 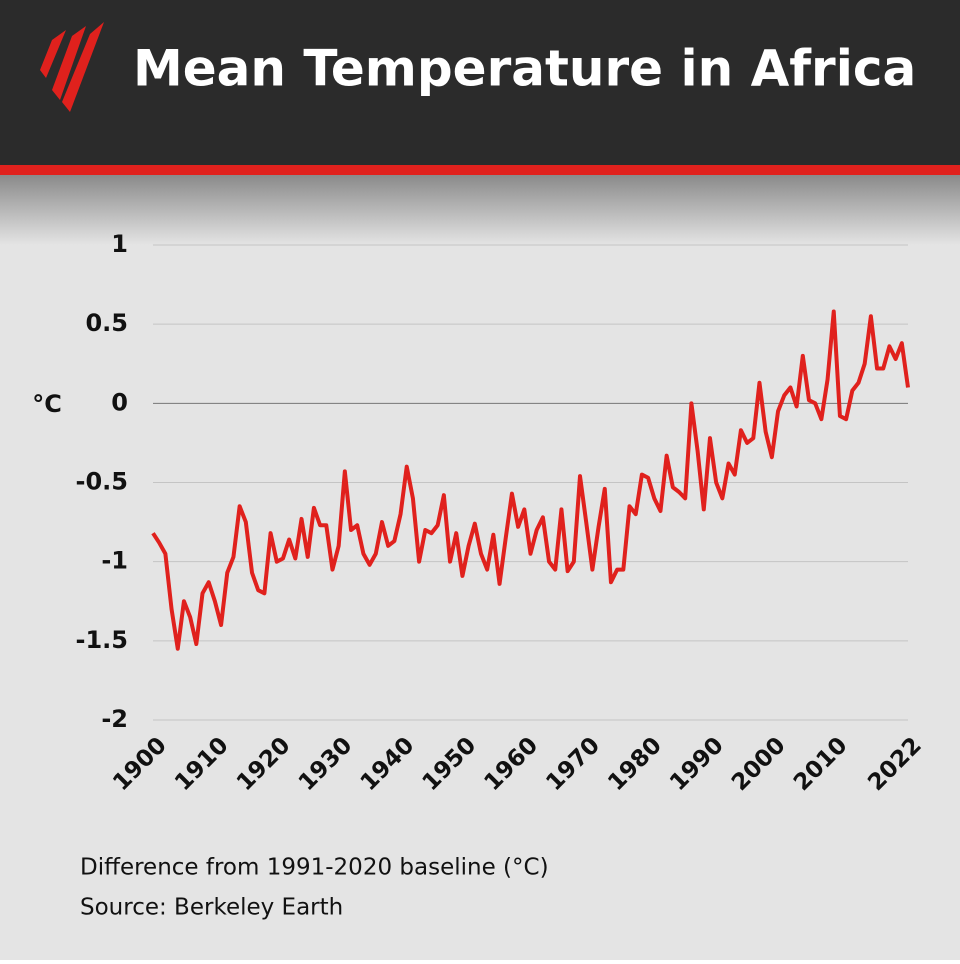 What do you see at coordinates (102, 482) in the screenshot?
I see `y-tick-label: -0.5` at bounding box center [102, 482].